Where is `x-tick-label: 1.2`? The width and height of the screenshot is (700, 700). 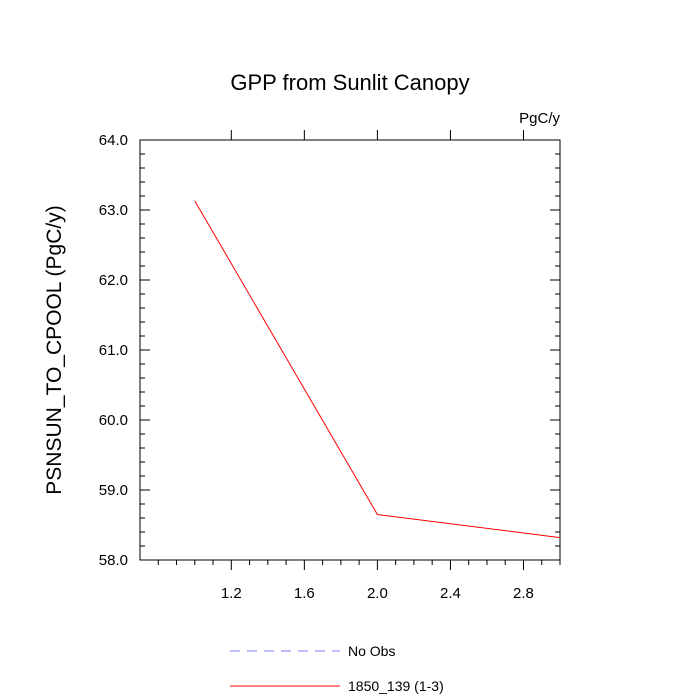 x-tick-label: 1.2 is located at coordinates (231, 593).